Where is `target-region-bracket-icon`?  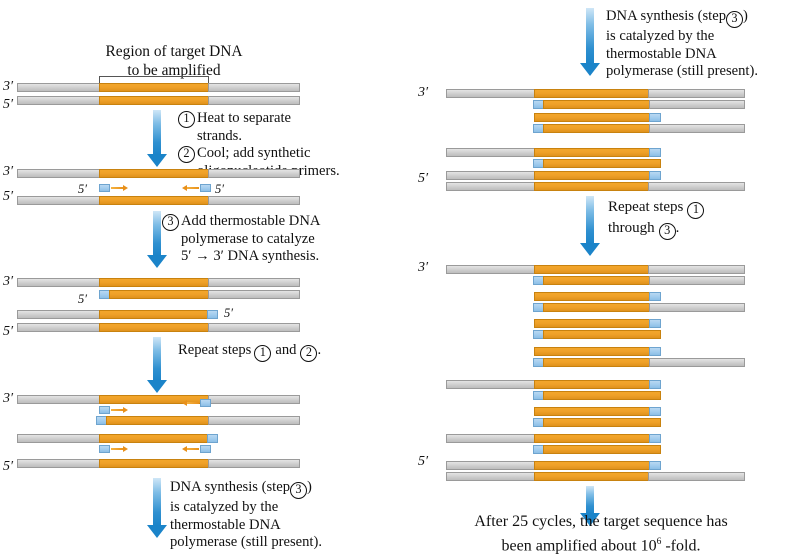
target-region-bracket-icon is located at coordinates (154, 79).